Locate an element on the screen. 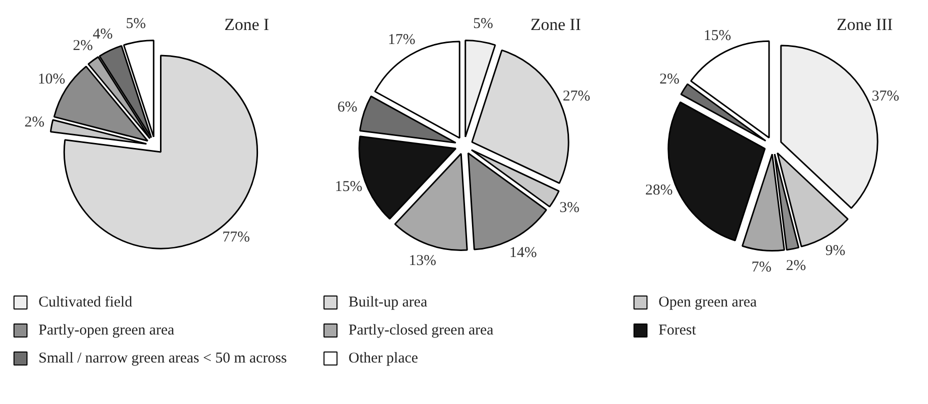 This screenshot has height=404, width=928. data-label: 77% is located at coordinates (236, 238).